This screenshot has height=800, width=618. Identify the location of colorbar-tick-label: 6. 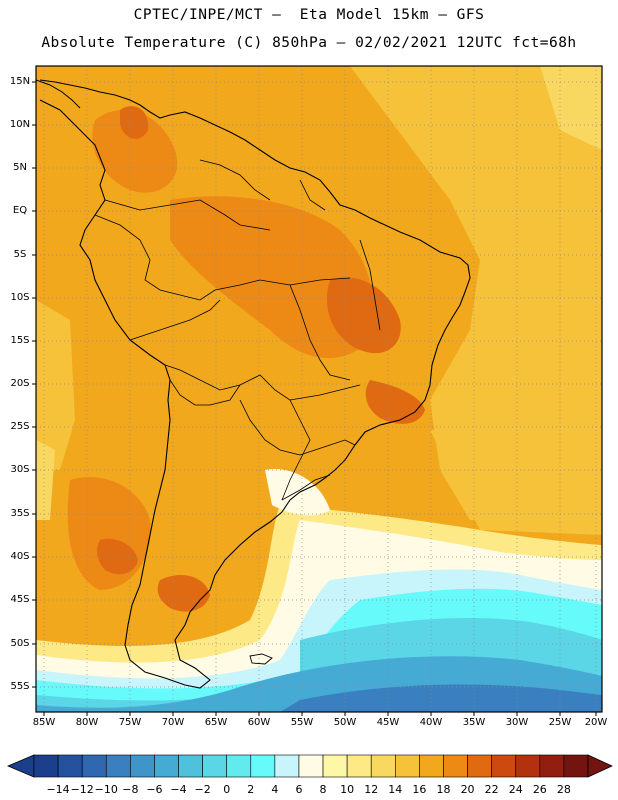
(299, 789).